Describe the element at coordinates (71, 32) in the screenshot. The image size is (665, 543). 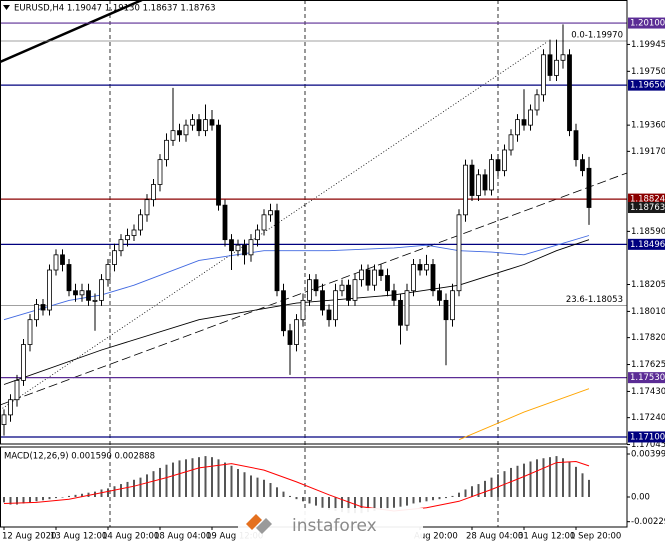
I see `trendline` at that location.